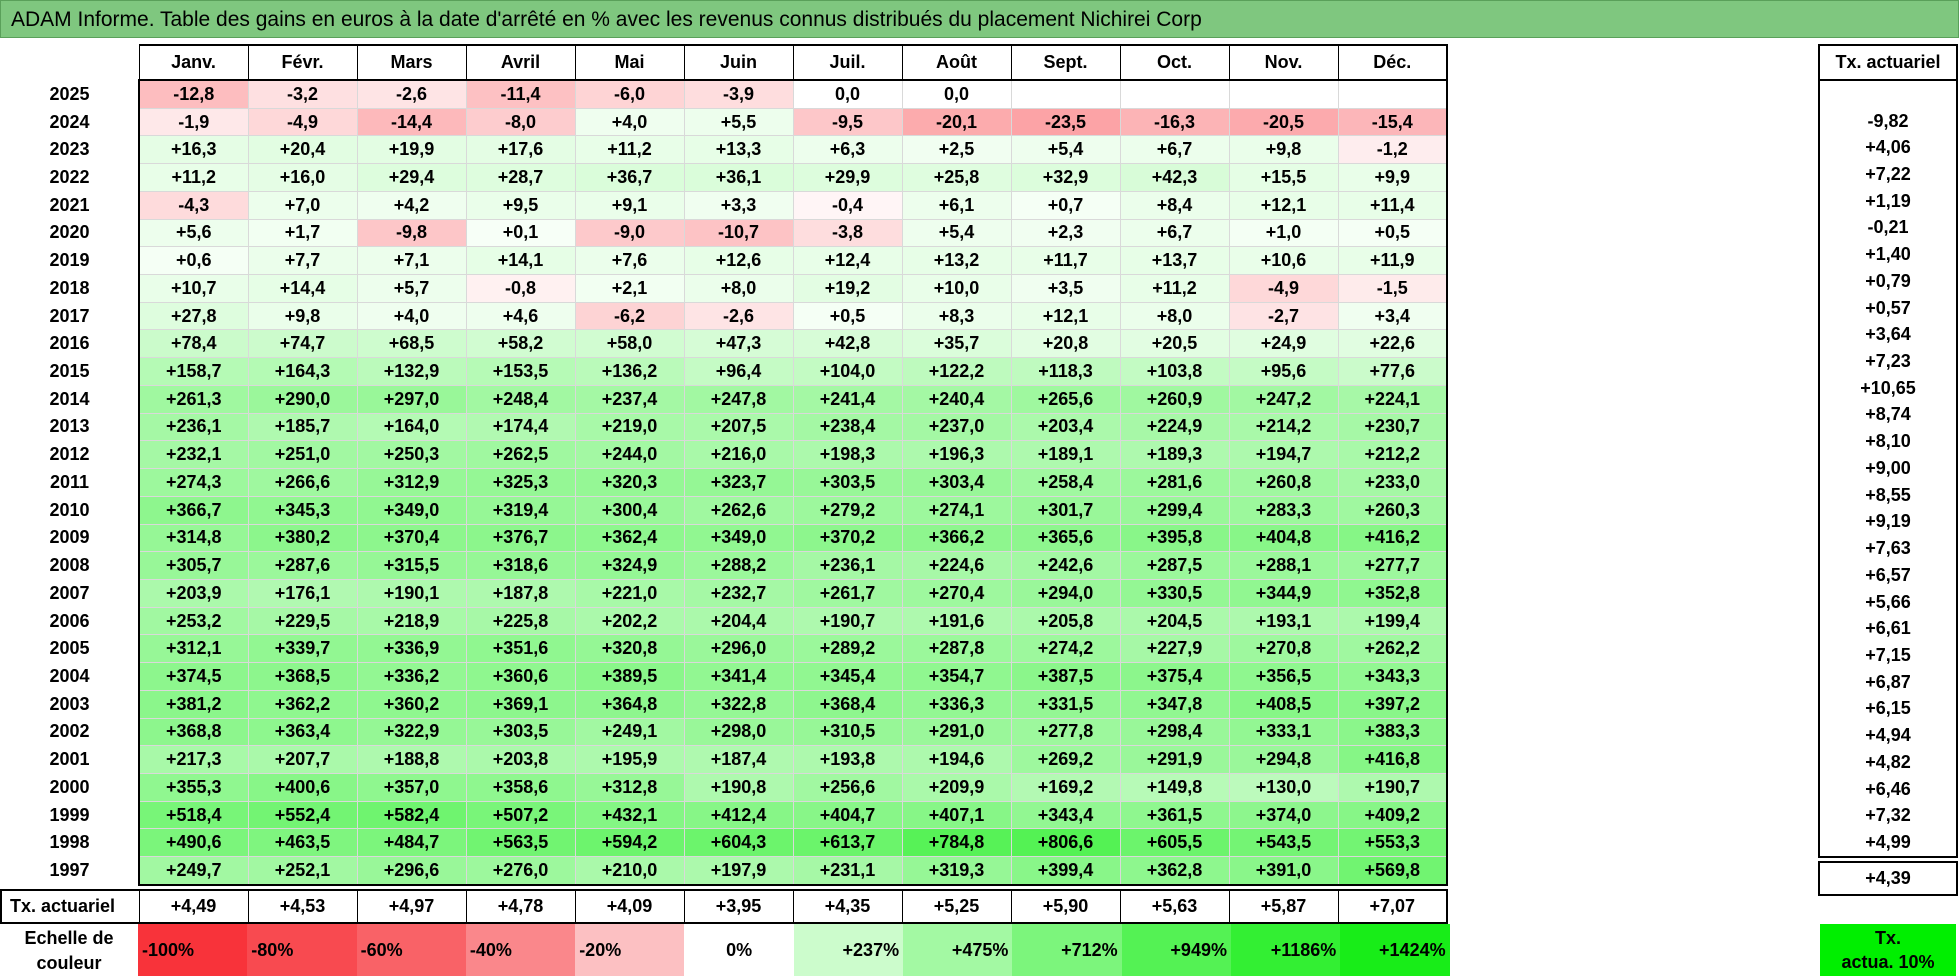 This screenshot has height=978, width=1959. I want to click on gain-cell: +318,6, so click(520, 565).